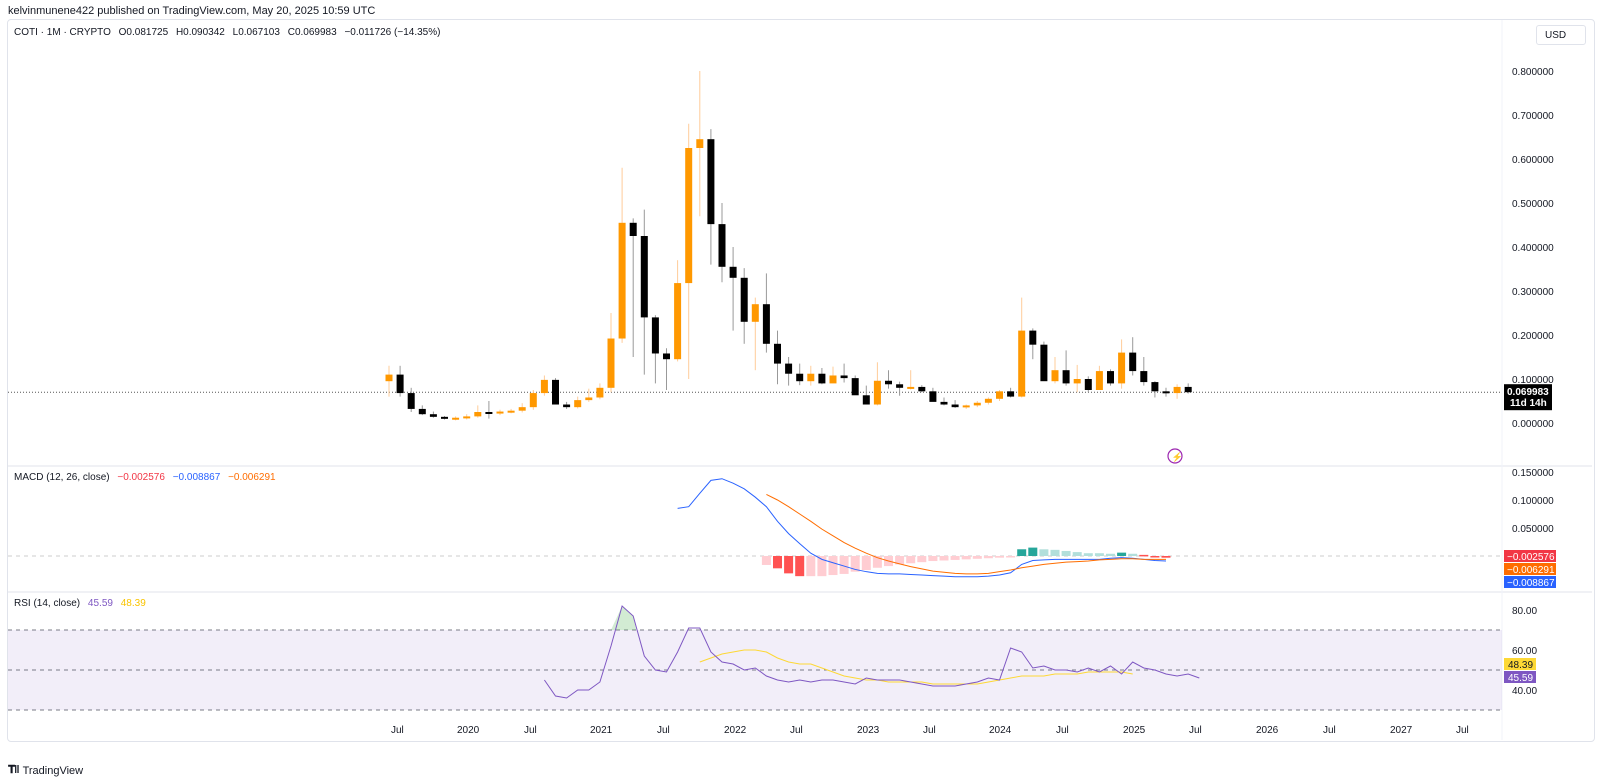 The image size is (1600, 783). I want to click on rsi-badge, so click(1520, 677).